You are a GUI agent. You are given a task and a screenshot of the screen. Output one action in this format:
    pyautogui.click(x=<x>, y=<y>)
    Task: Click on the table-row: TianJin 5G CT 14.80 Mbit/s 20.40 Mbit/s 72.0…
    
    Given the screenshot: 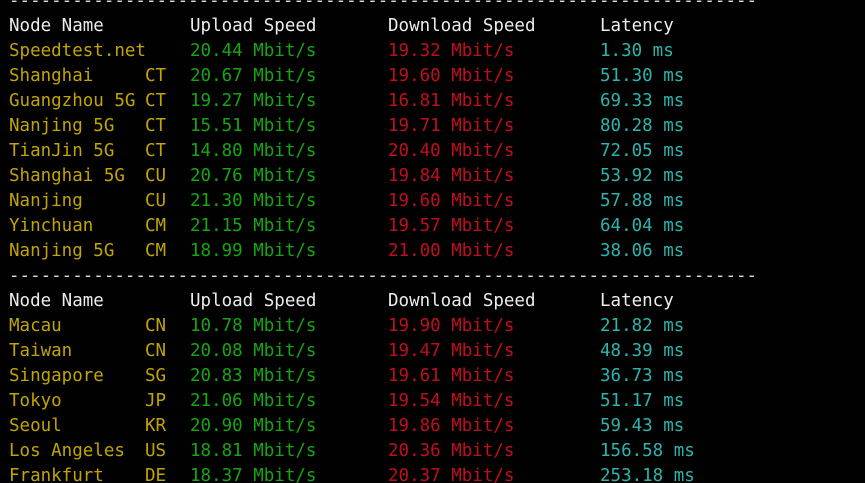 What is the action you would take?
    pyautogui.click(x=437, y=151)
    